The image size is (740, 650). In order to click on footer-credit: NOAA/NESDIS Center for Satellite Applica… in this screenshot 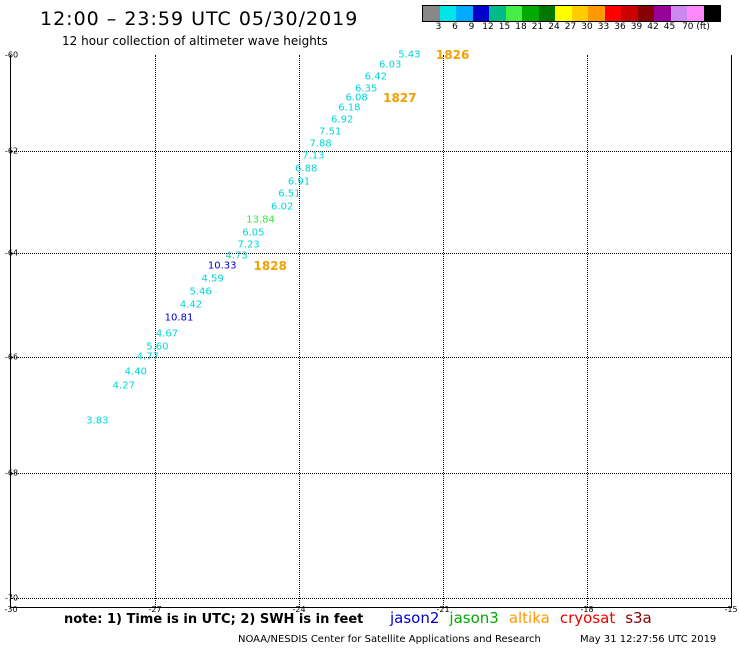, I will do `click(389, 639)`.